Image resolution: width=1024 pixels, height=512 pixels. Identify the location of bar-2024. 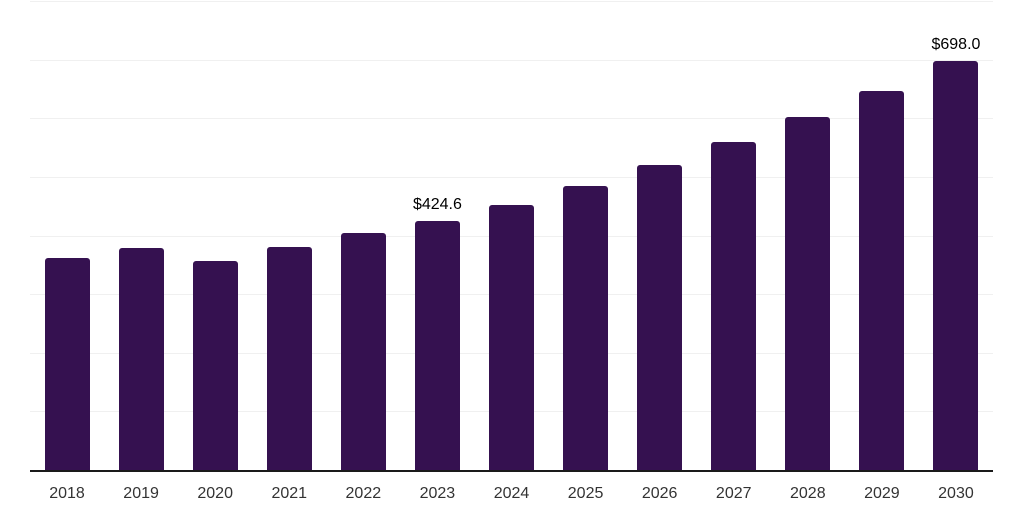
(511, 337).